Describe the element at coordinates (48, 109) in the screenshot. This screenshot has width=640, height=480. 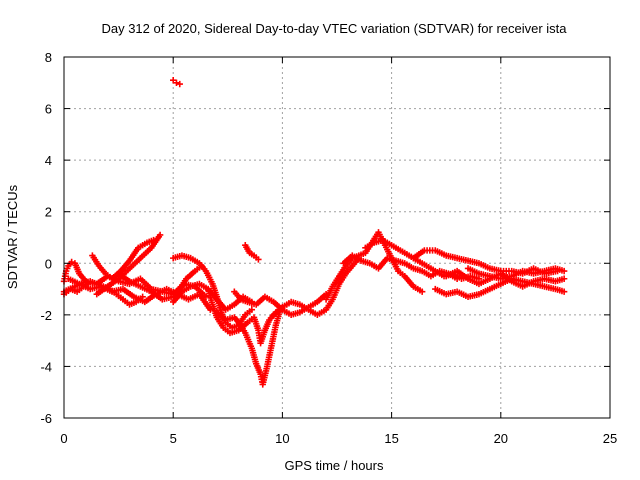
I see `y-tick-label: 6` at that location.